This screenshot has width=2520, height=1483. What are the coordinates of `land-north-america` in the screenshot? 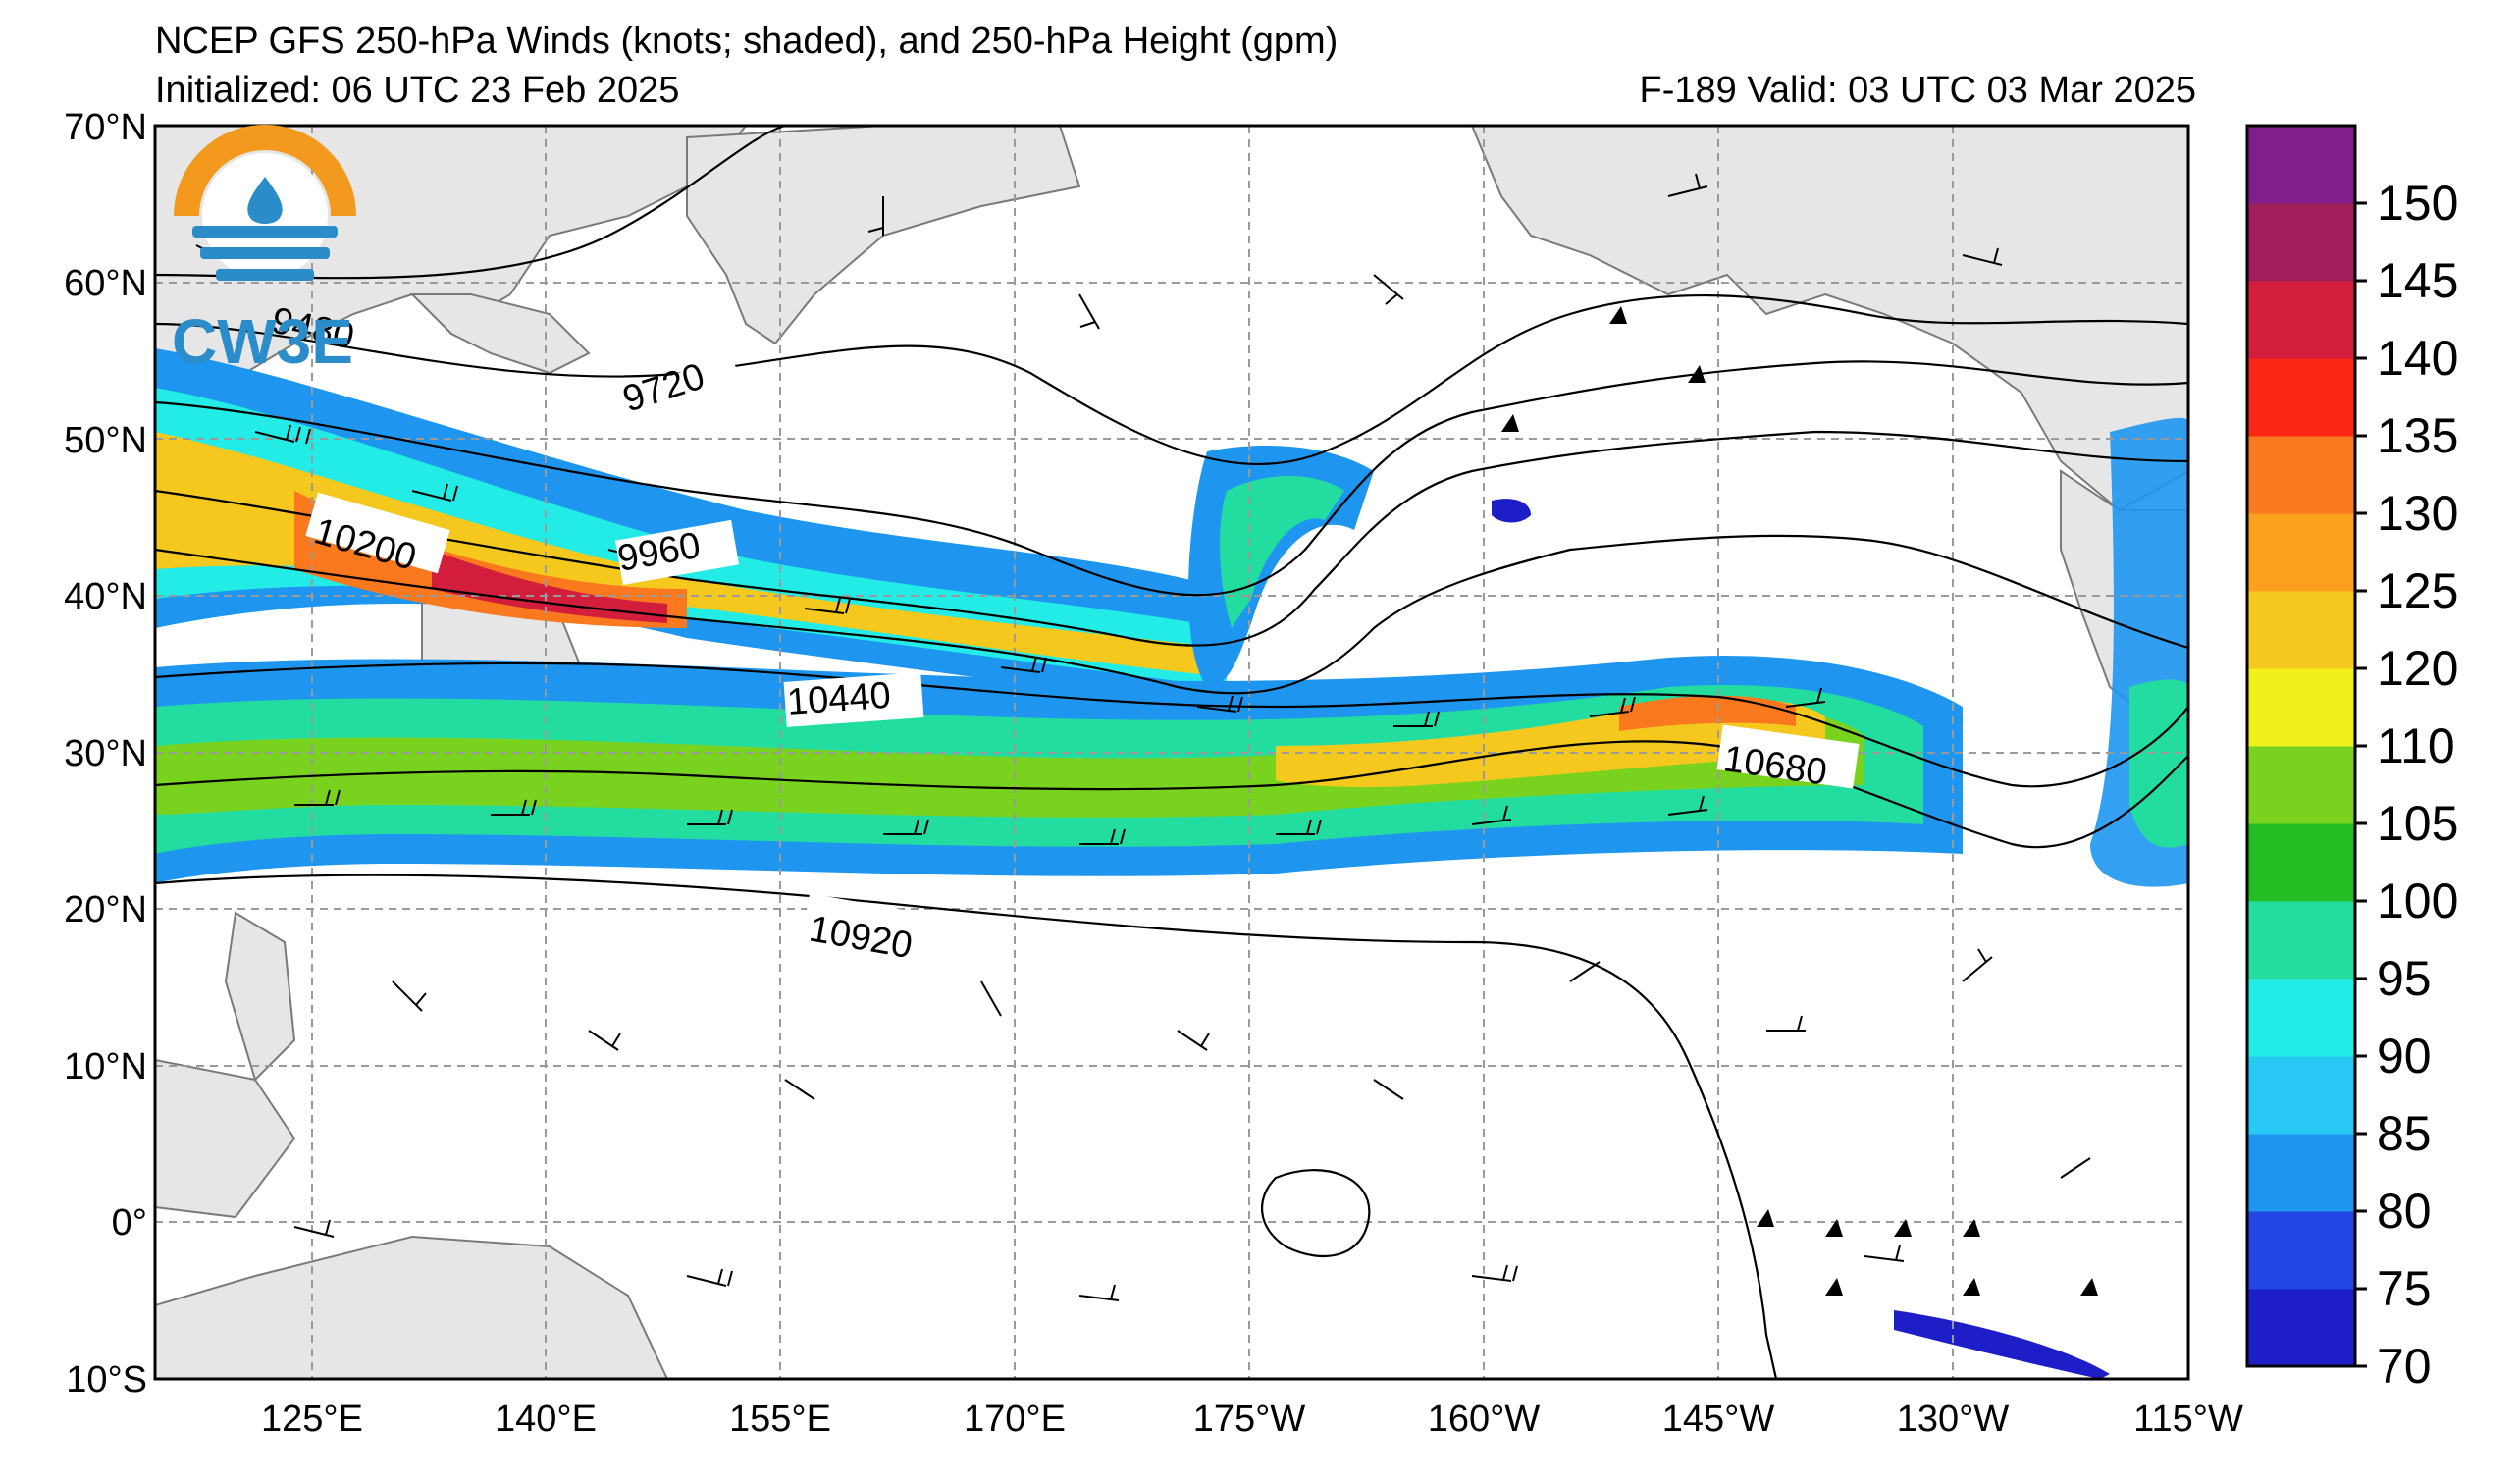 It's located at (1829, 437).